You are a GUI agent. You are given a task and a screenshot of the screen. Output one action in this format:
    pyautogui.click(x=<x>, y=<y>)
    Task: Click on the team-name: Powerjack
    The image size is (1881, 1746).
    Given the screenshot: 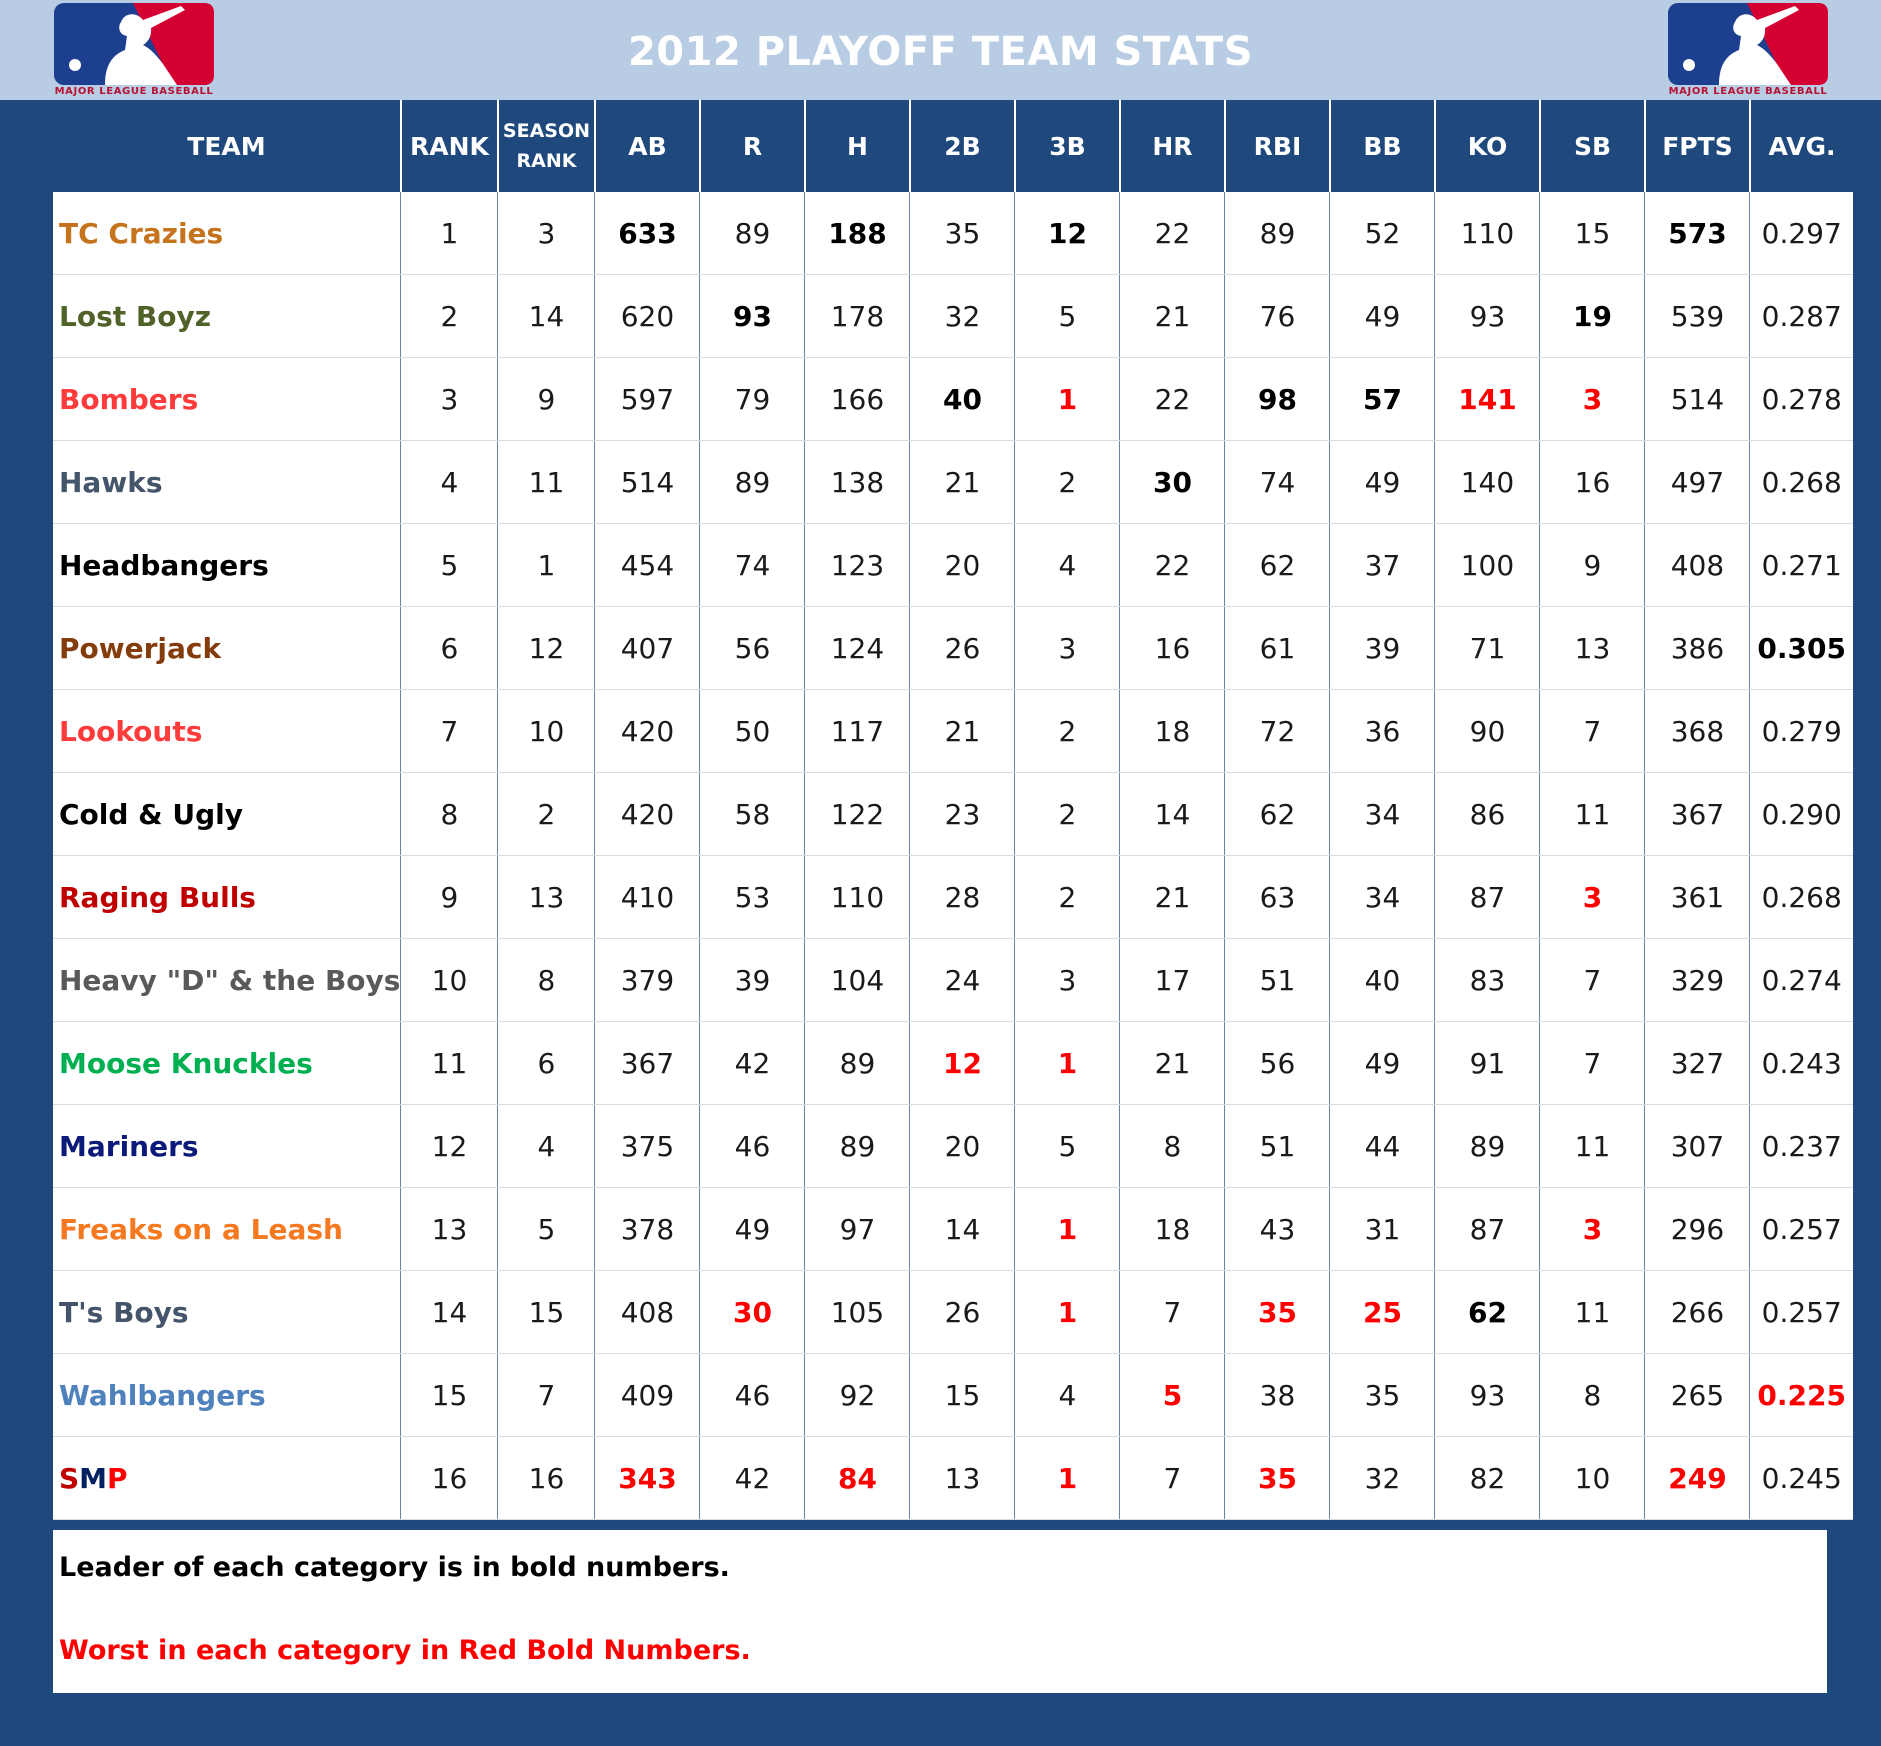 What is the action you would take?
    pyautogui.click(x=227, y=648)
    